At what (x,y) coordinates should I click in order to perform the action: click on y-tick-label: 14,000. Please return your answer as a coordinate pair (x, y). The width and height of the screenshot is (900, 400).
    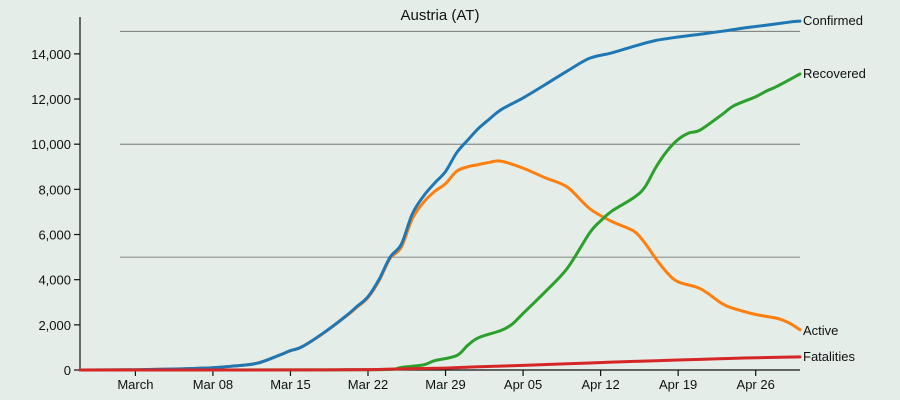
    Looking at the image, I should click on (51, 54).